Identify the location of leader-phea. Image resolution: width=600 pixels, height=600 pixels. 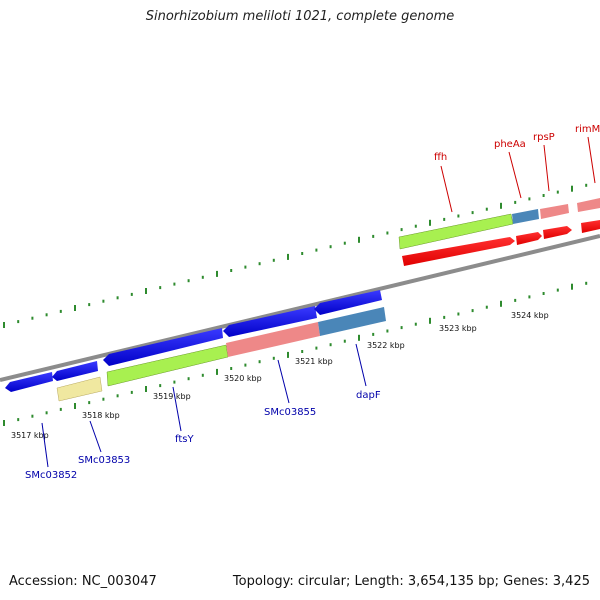
(515, 175).